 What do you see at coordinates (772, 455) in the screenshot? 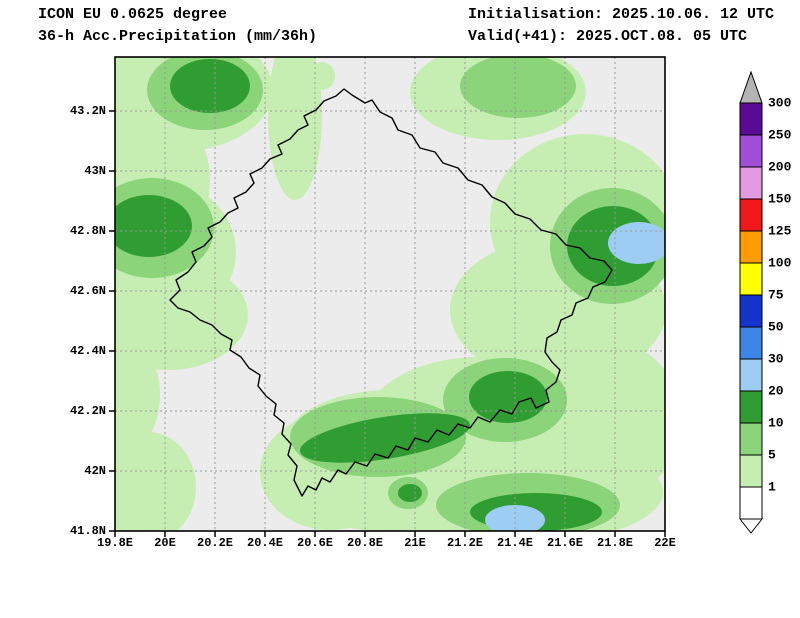
I see `colorbar-label: 5` at bounding box center [772, 455].